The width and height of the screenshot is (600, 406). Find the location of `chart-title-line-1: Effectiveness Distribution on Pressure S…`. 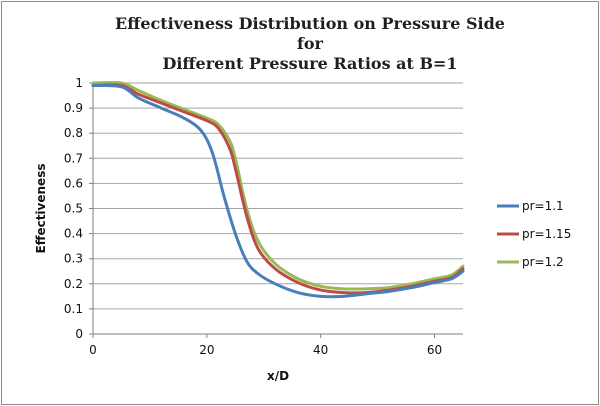

chart-title-line-1: Effectiveness Distribution on Pressure S… is located at coordinates (310, 33).